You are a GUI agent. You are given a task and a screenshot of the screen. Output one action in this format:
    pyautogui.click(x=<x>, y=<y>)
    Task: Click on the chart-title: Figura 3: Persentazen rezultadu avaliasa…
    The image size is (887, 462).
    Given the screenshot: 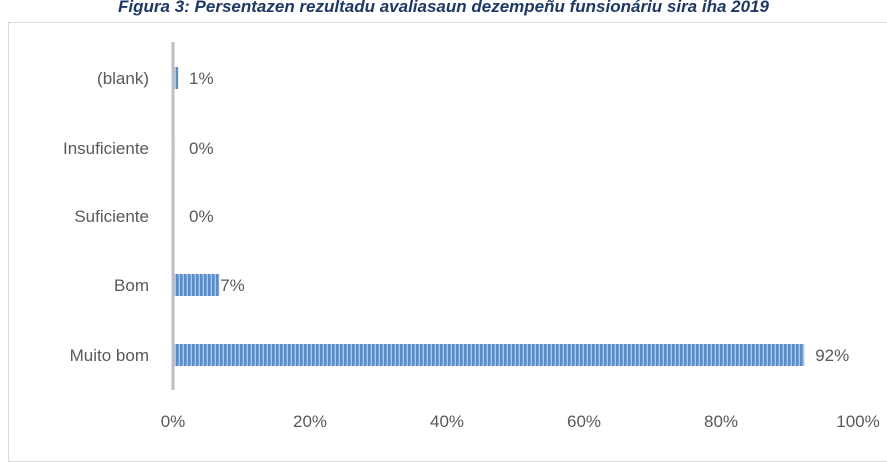 What is the action you would take?
    pyautogui.click(x=443, y=8)
    